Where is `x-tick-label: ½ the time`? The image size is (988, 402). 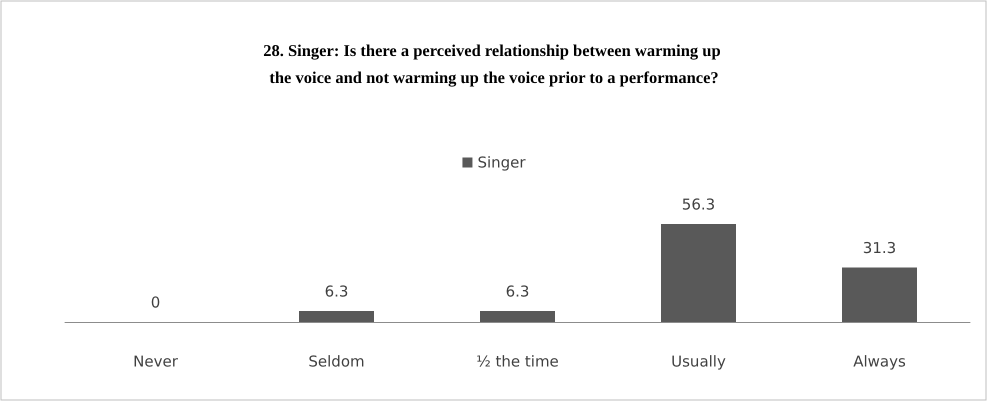 x-tick-label: ½ the time is located at coordinates (517, 361).